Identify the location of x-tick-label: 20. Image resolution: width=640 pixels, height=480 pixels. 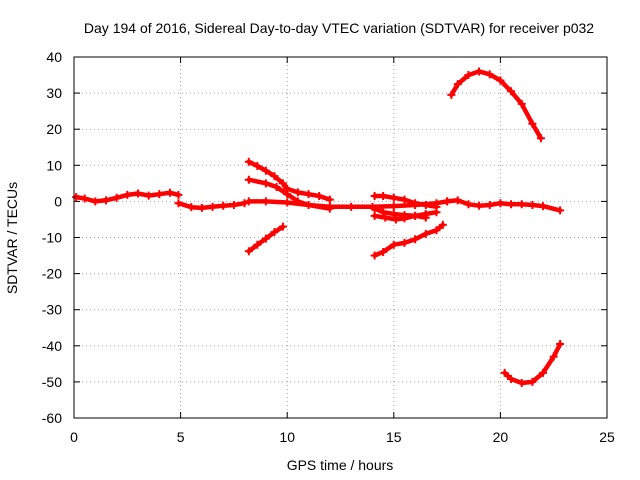
(501, 437).